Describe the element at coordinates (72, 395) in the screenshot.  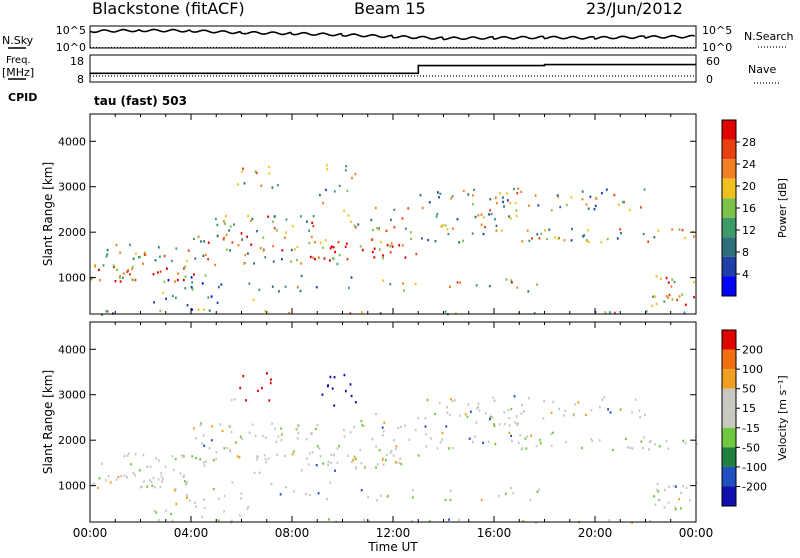
I see `velocity-ytick-label: 3000` at that location.